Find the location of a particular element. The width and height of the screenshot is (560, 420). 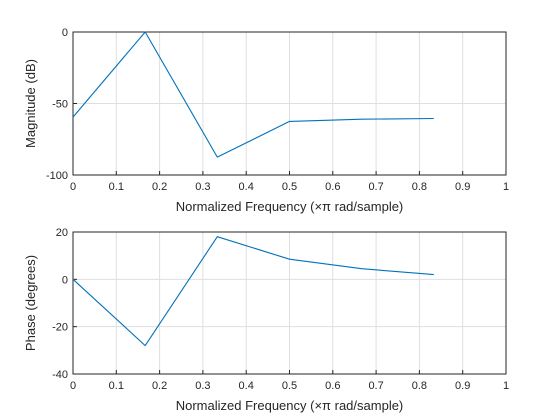

phase-x-tick-label: 0.5 is located at coordinates (289, 386).